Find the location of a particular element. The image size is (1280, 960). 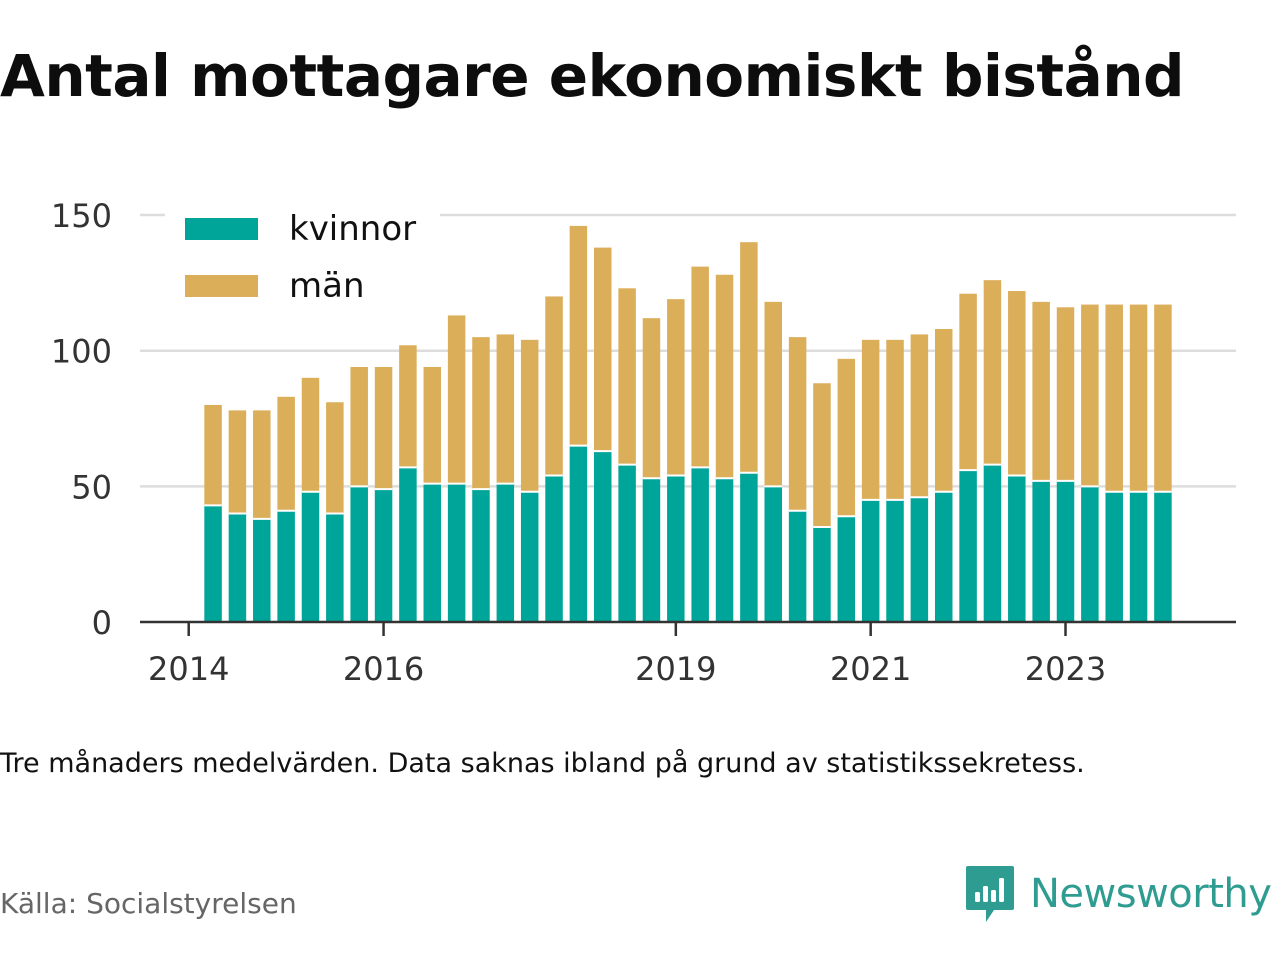

legend-label: kvinnor is located at coordinates (352, 229).